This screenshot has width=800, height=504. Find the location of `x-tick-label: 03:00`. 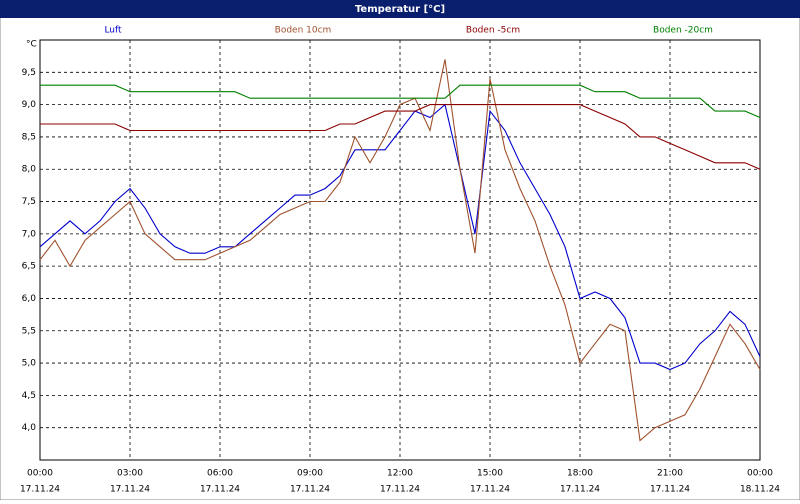

x-tick-label: 03:00 is located at coordinates (130, 474).